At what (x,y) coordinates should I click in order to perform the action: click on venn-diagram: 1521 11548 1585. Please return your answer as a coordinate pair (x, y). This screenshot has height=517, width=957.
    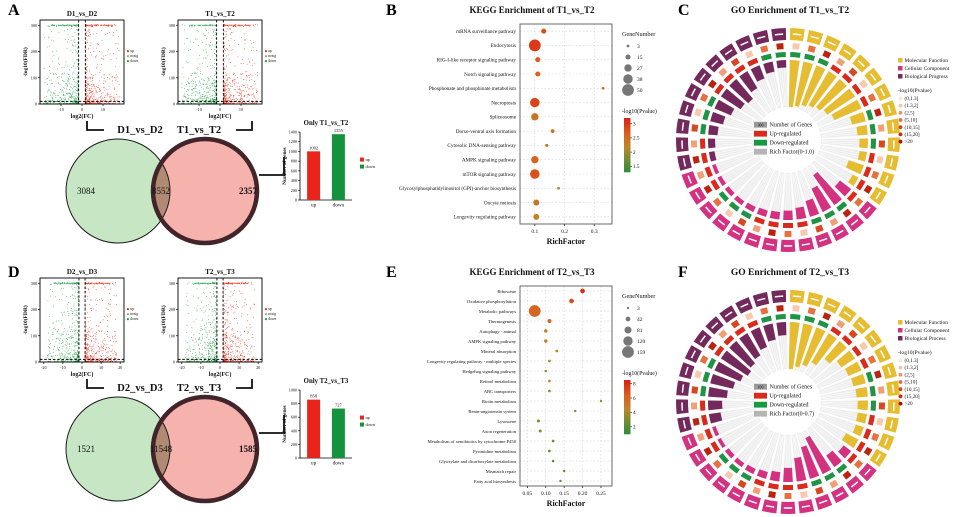
    Looking at the image, I should click on (162, 449).